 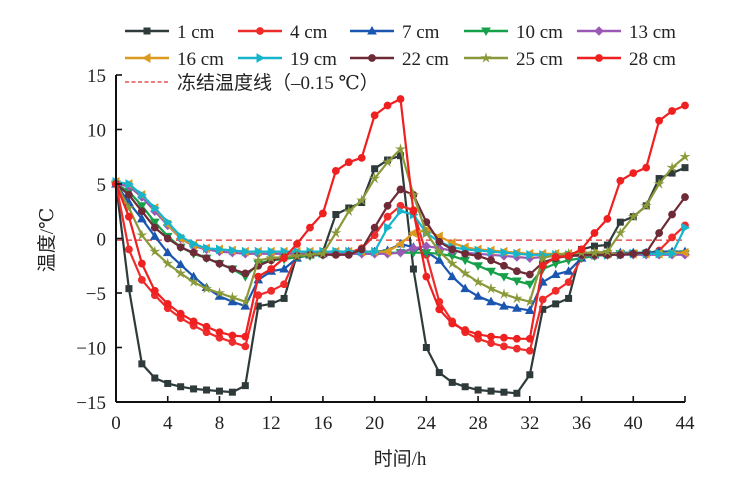 I want to click on legend-label: 22 cm, so click(x=425, y=59).